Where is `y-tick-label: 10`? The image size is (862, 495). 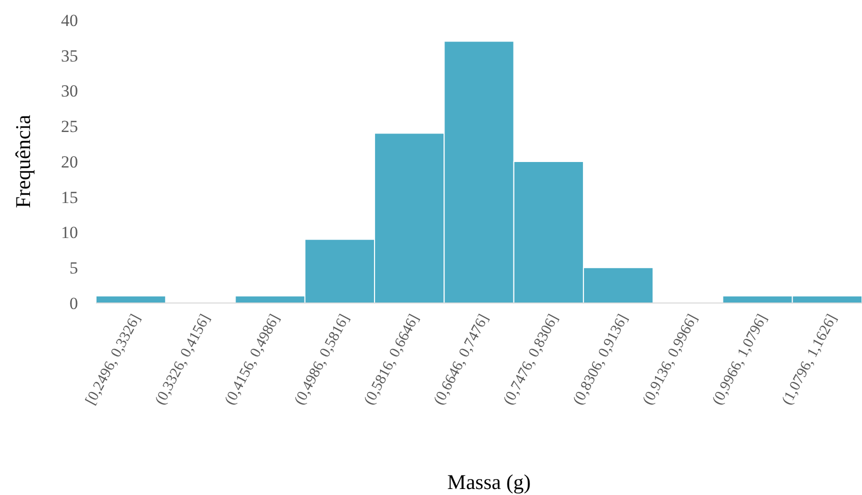 y-tick-label: 10 is located at coordinates (69, 232).